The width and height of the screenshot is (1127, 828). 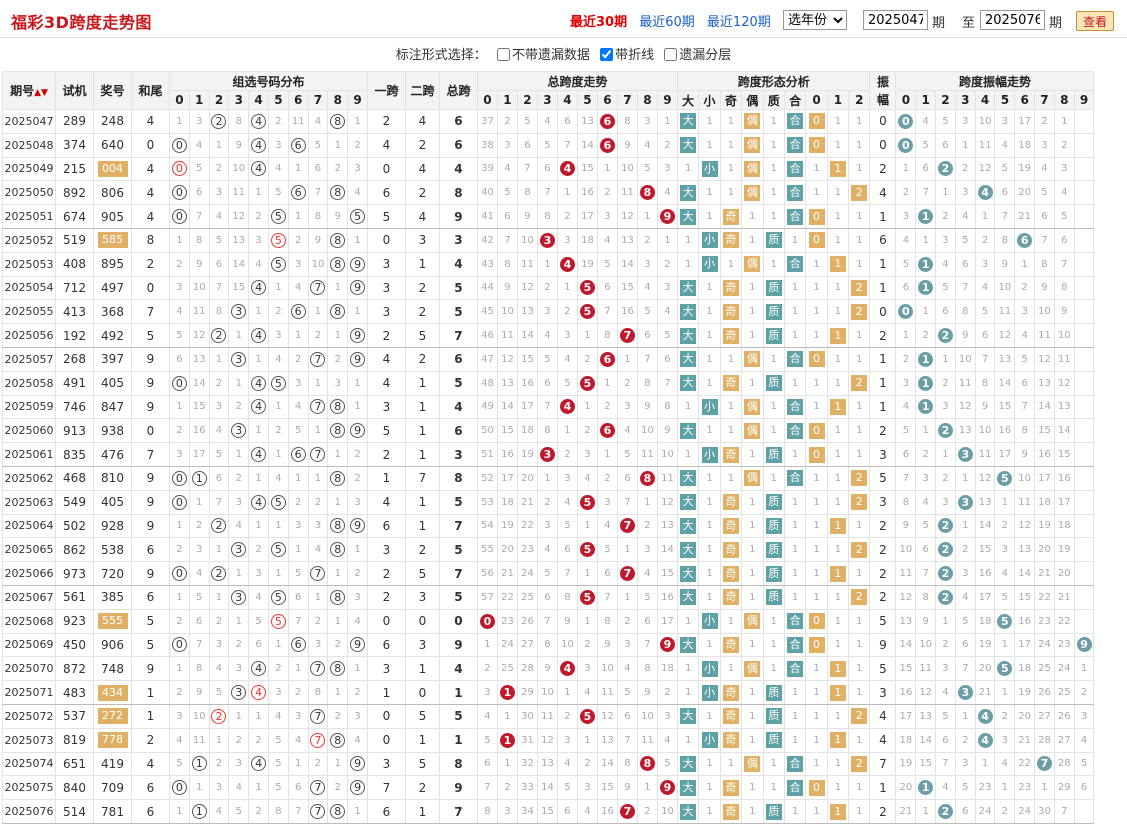 I want to click on prize-cell: 419, so click(x=112, y=764).